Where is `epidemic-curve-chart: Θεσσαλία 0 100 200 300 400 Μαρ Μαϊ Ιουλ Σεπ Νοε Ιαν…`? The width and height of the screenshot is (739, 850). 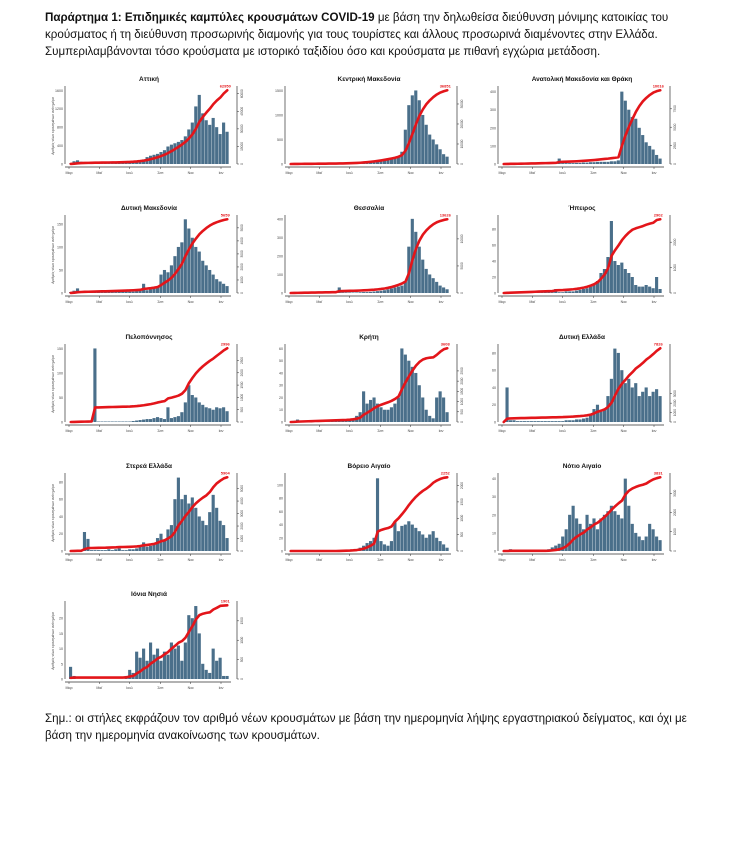
epidemic-curve-chart: Θεσσαλία 0 100 200 300 400 Μαρ Μαϊ Ιουλ Σεπ Νοε Ιαν… is located at coordinates (370, 254).